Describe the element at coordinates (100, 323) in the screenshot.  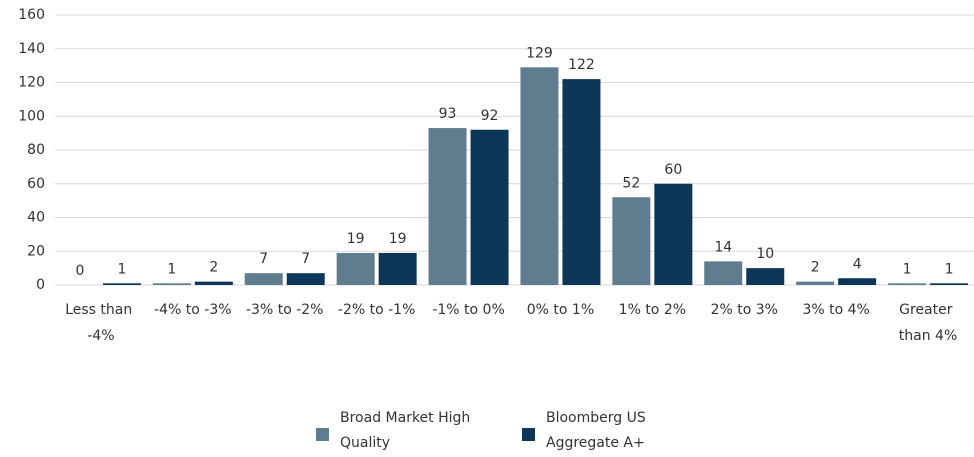
I see `x-tick-label: Less than -4%` at that location.